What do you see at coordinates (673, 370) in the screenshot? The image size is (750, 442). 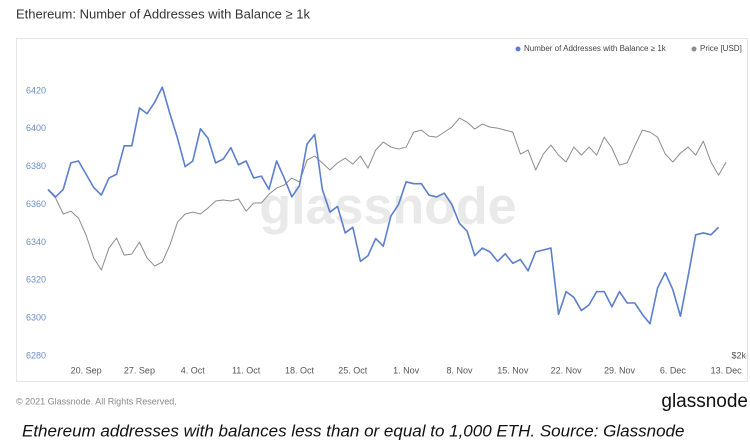 I see `x-tick-label: 6. Dec` at bounding box center [673, 370].